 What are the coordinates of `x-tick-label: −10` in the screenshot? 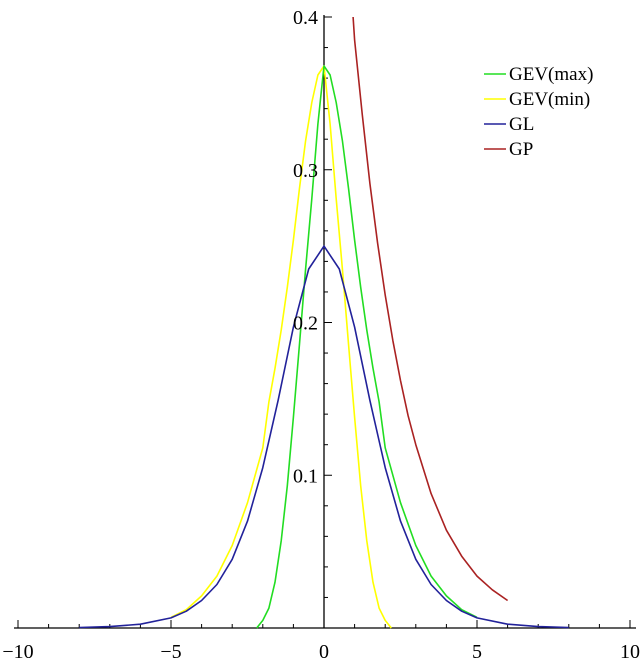 It's located at (17, 652).